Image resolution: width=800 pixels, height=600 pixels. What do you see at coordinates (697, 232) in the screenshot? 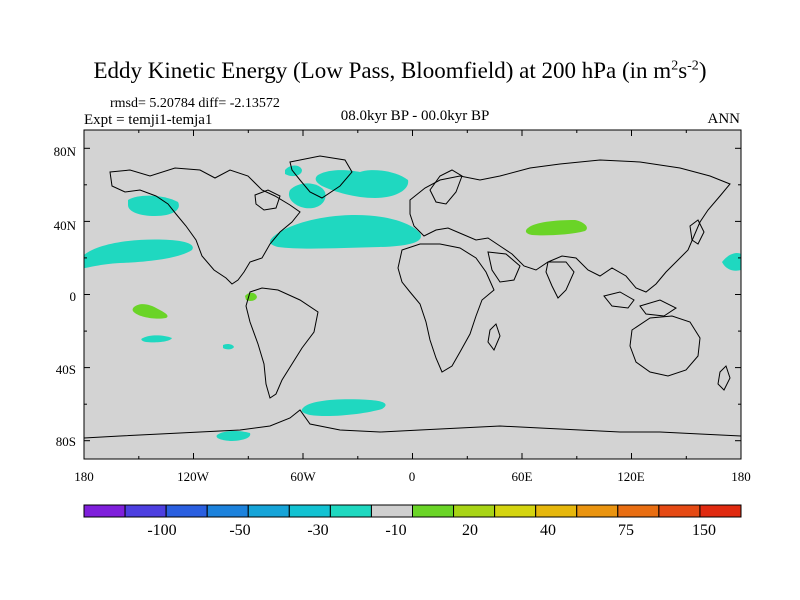
I see `coast-japan` at bounding box center [697, 232].